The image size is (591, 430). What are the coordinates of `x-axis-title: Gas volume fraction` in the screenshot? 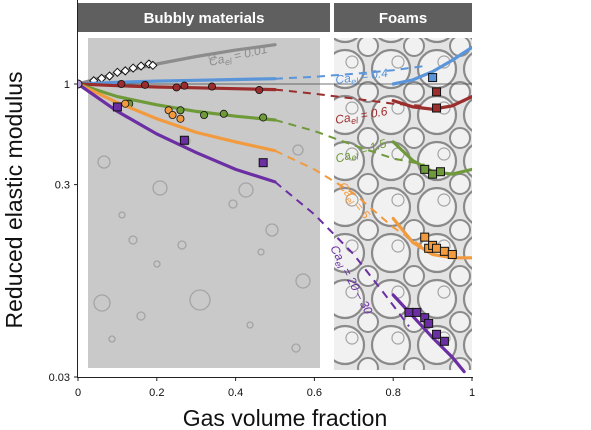 It's located at (285, 417).